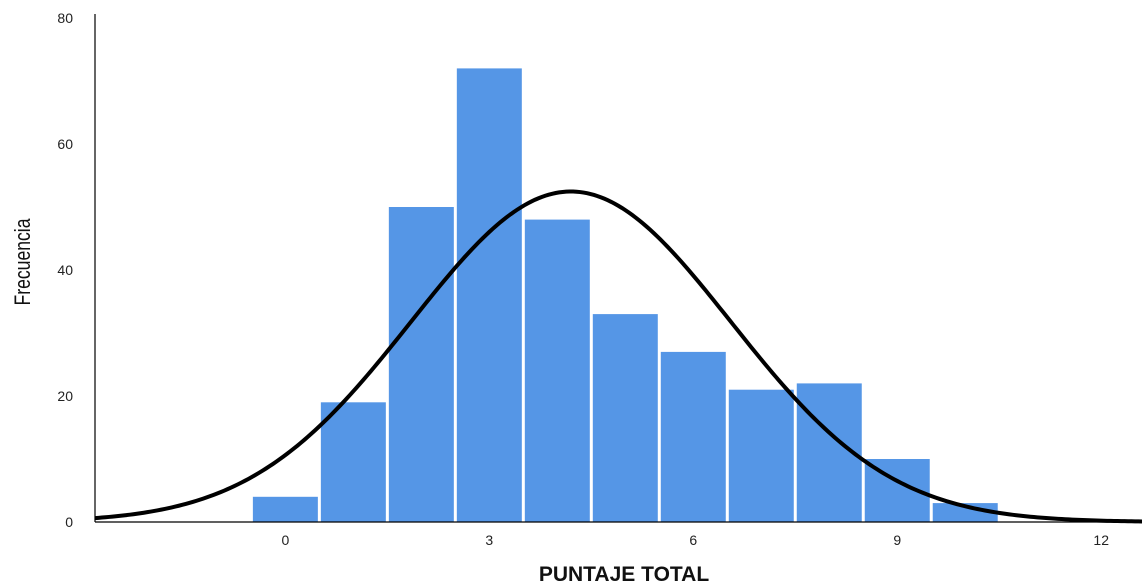  I want to click on x-tick-label: 12, so click(1101, 540).